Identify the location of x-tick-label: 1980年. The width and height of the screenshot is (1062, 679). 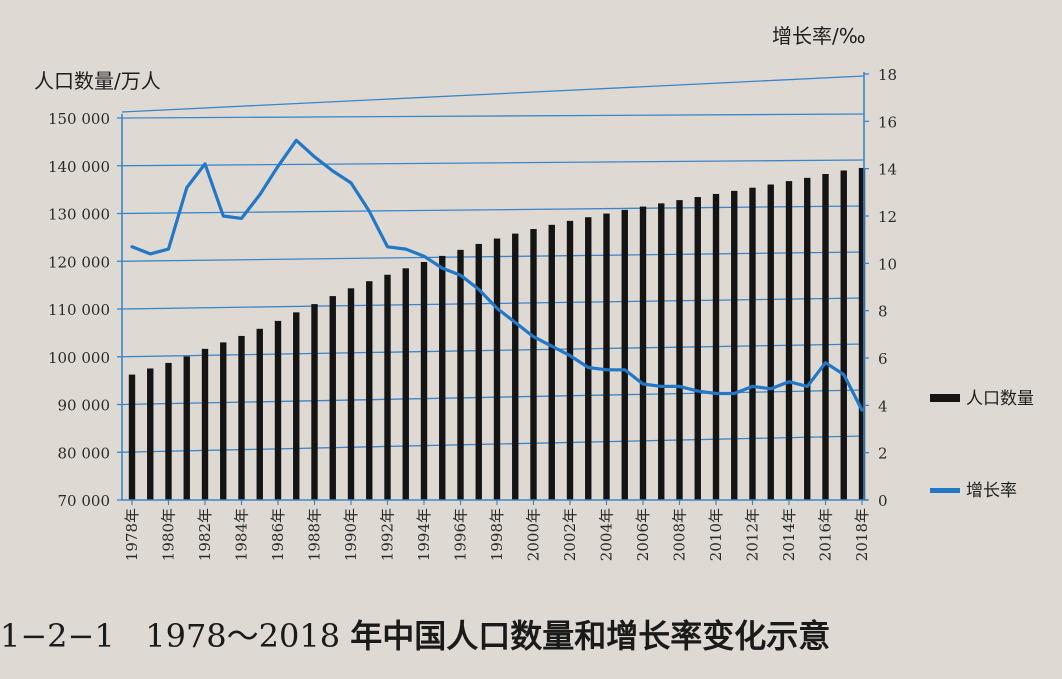
(169, 534).